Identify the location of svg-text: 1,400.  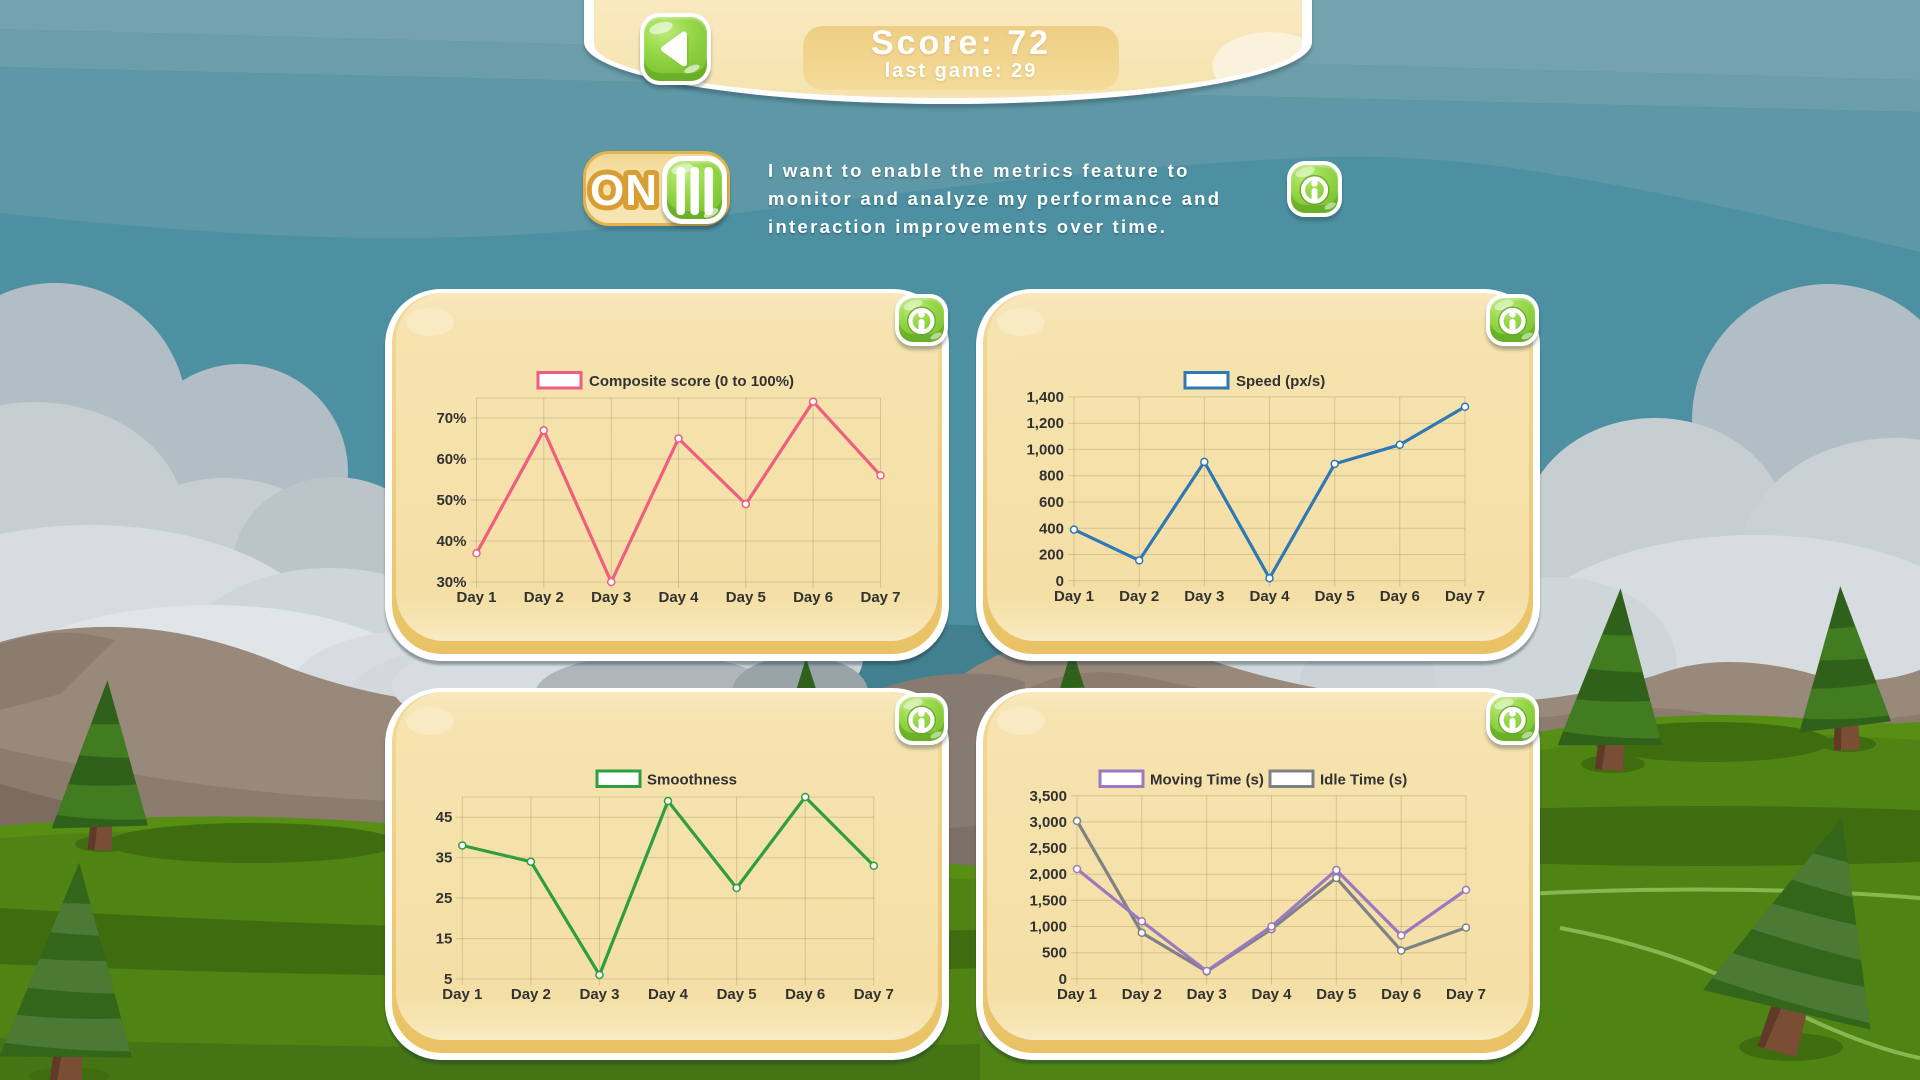
(1045, 397).